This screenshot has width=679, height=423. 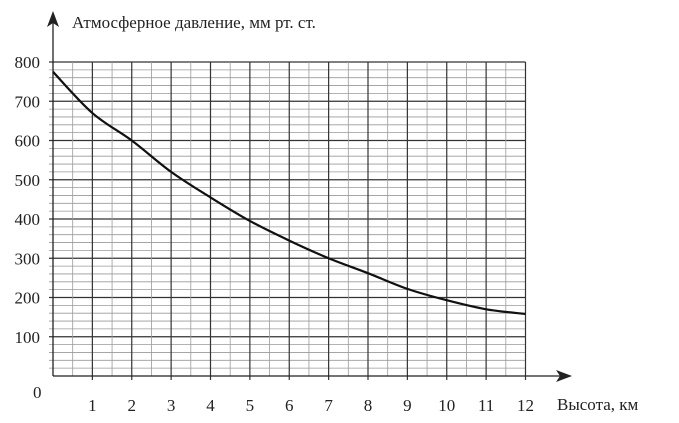 What do you see at coordinates (28, 258) in the screenshot?
I see `y-tick-label: 300` at bounding box center [28, 258].